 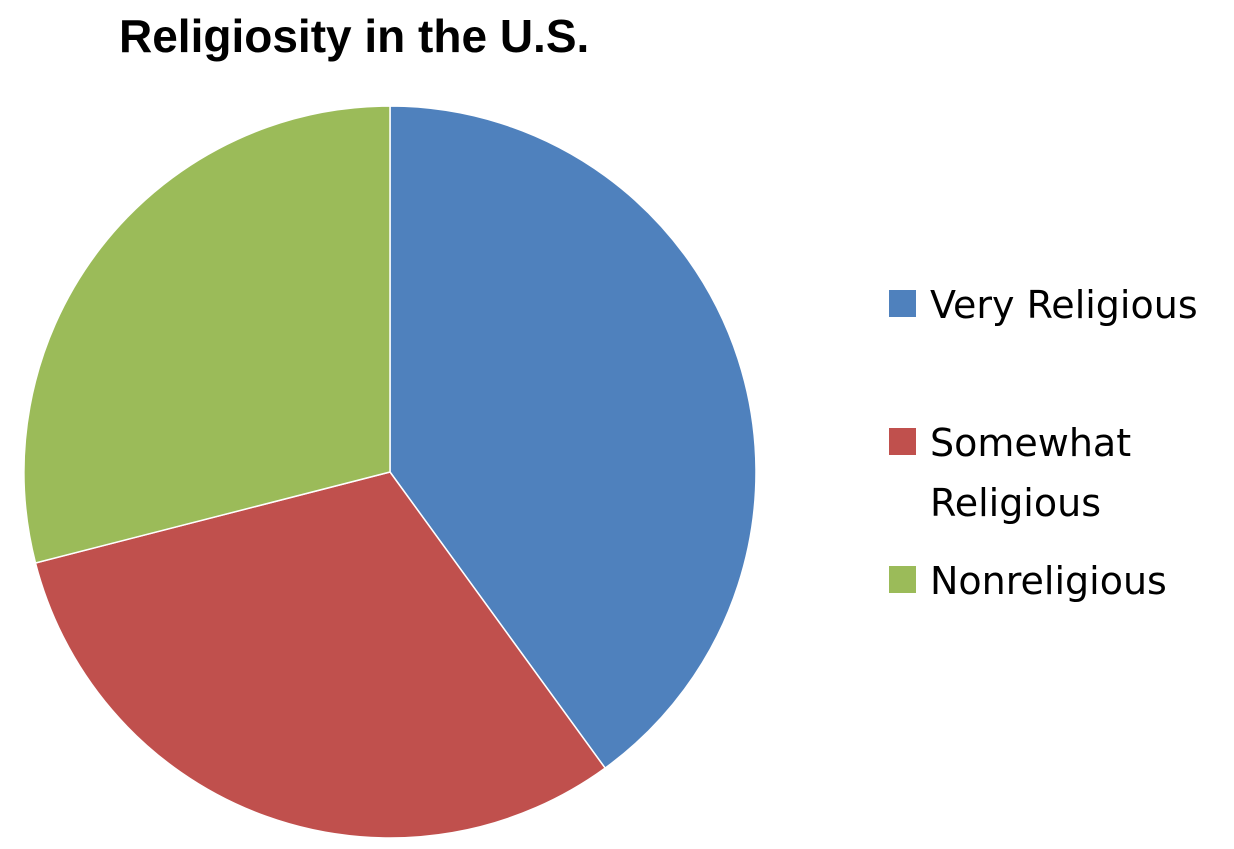 What do you see at coordinates (902, 441) in the screenshot?
I see `legend-swatch-somewhat-religious` at bounding box center [902, 441].